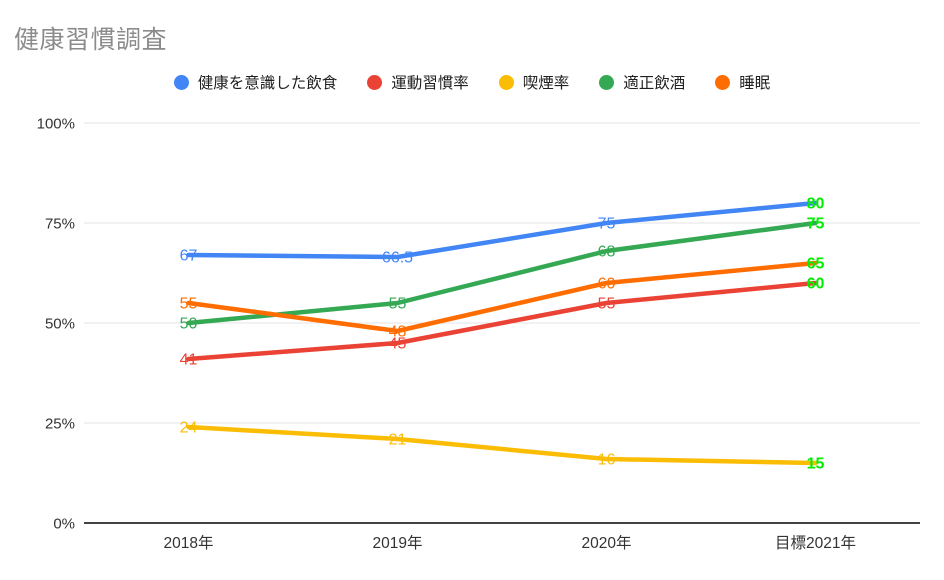  I want to click on data-label: 41, so click(189, 360).